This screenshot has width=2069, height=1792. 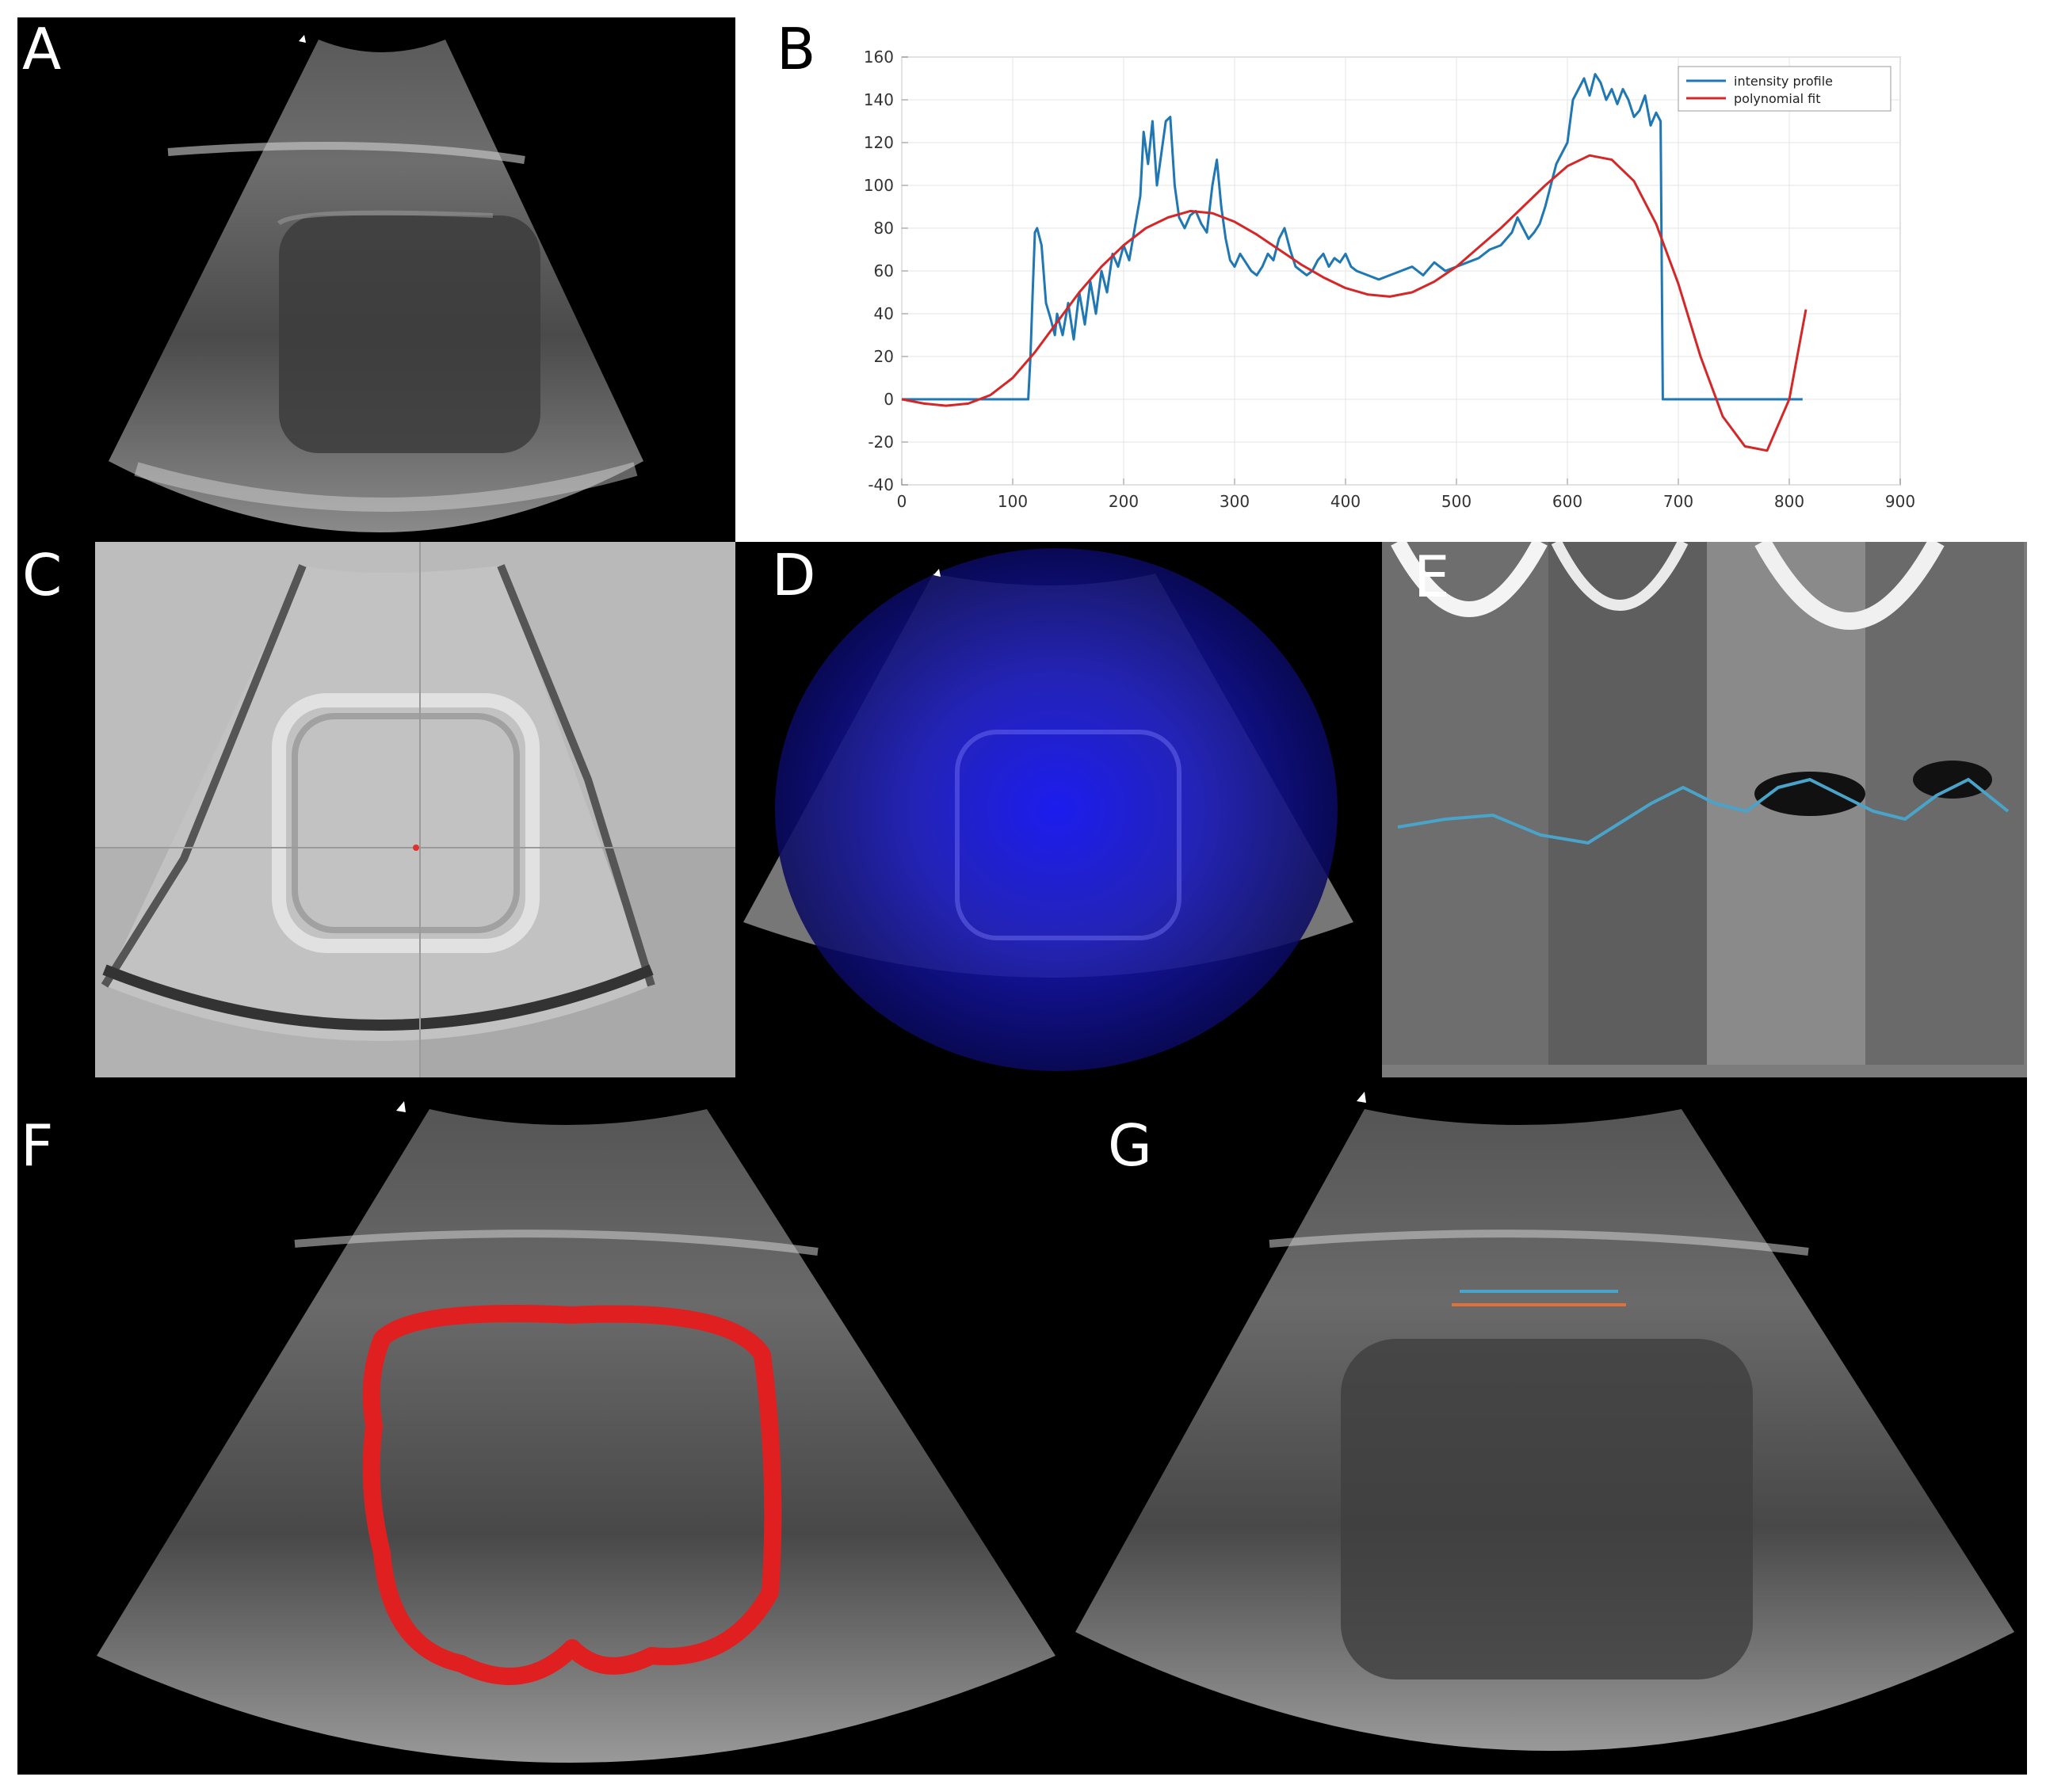 What do you see at coordinates (1013, 502) in the screenshot?
I see `x-tick-label: 100` at bounding box center [1013, 502].